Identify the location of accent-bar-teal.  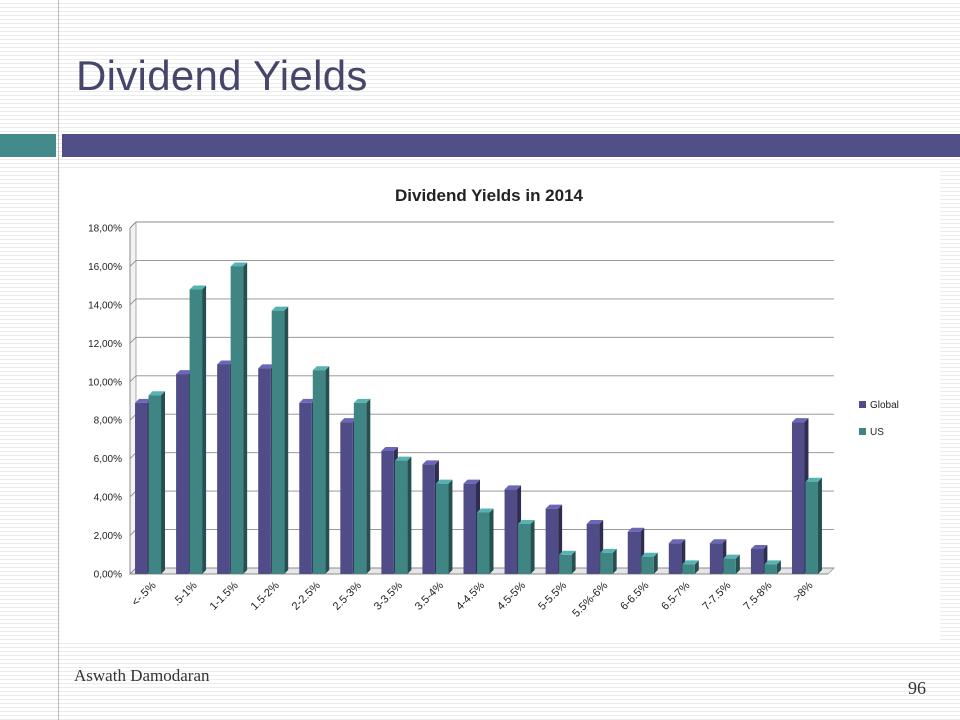
(28, 145).